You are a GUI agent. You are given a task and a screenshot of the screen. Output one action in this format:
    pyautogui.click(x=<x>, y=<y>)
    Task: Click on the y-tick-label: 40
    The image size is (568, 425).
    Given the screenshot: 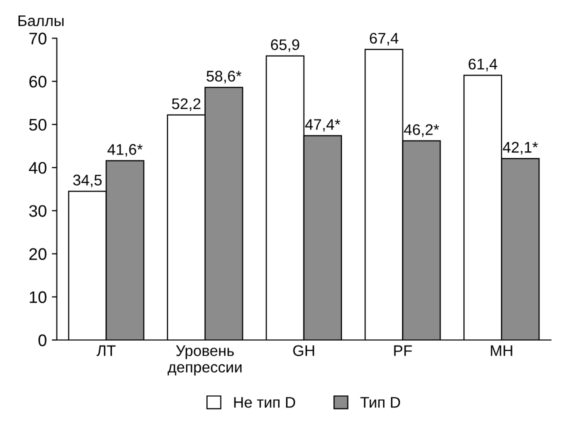 What is the action you would take?
    pyautogui.click(x=37, y=168)
    